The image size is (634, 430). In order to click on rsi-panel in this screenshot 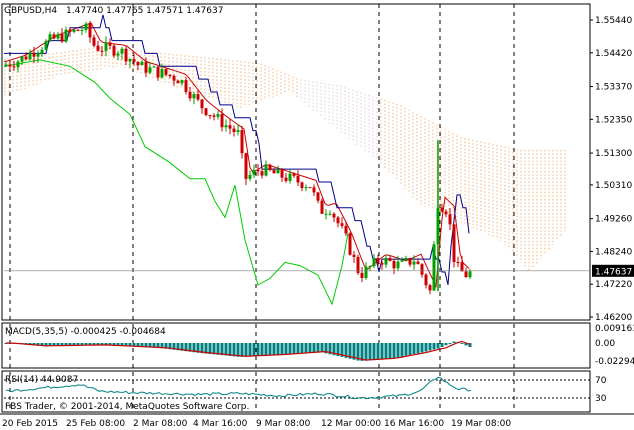, I will do `click(238, 388)`.